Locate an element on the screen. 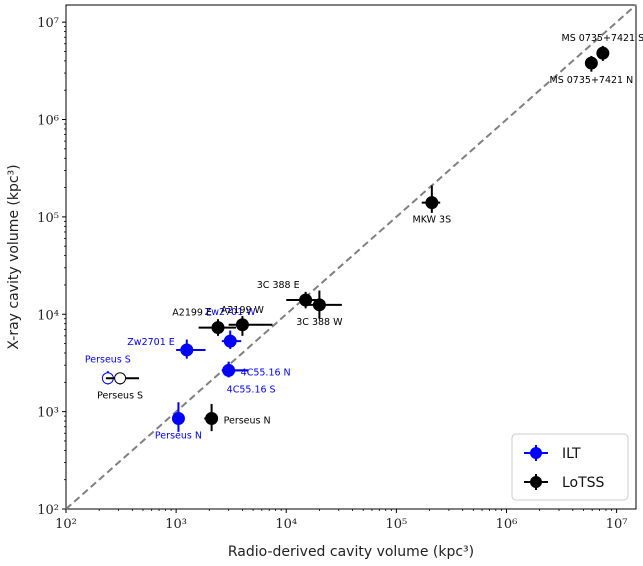  x-tick-label: 10³ is located at coordinates (176, 524).